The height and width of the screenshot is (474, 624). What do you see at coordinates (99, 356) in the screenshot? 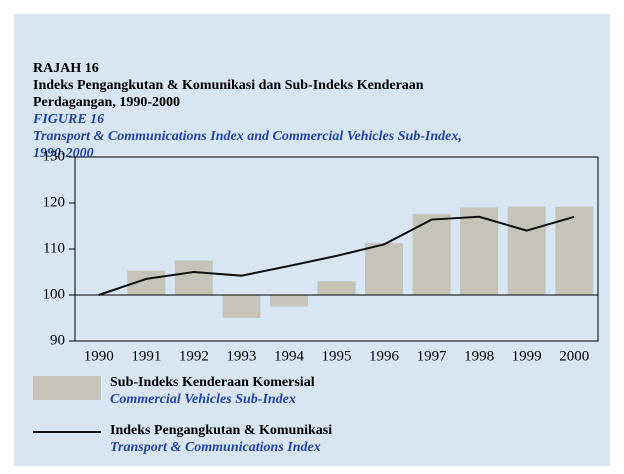
I see `x-tick-label: 1990` at bounding box center [99, 356].